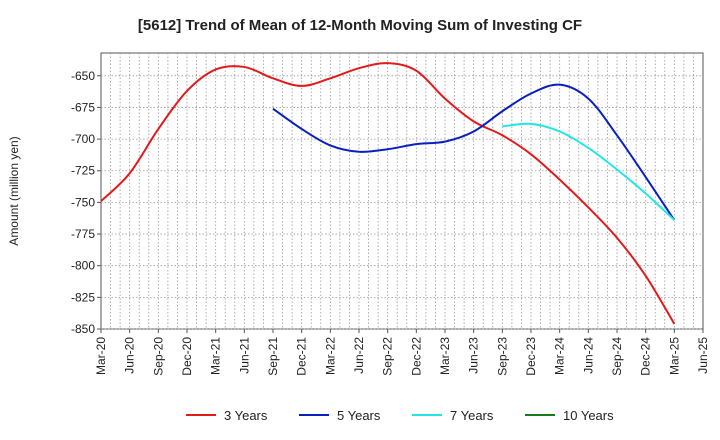 This screenshot has width=720, height=440. What do you see at coordinates (472, 415) in the screenshot?
I see `legend-label-7-years: 7 Years` at bounding box center [472, 415].